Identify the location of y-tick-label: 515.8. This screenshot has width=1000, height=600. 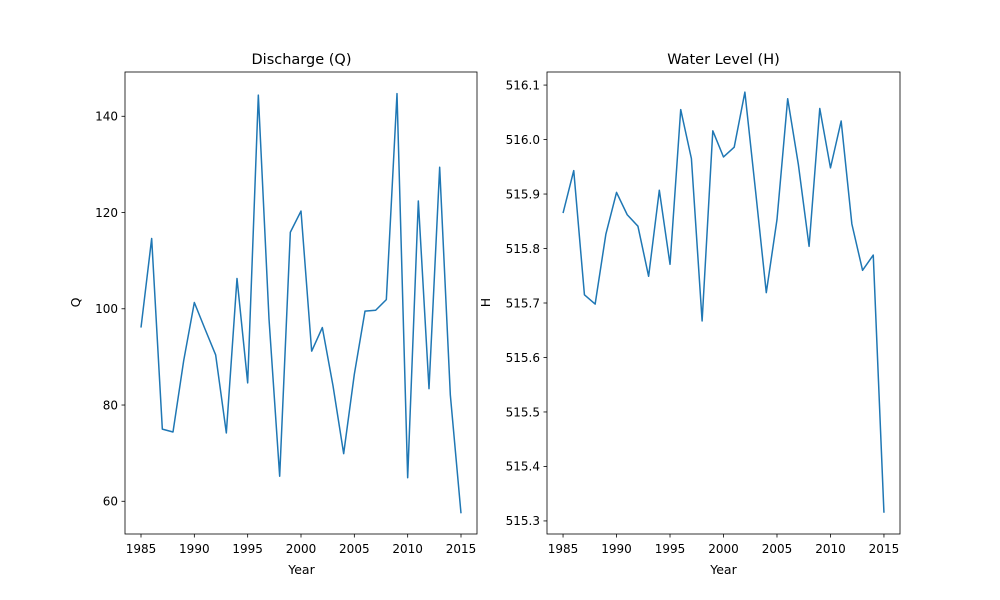
(523, 249).